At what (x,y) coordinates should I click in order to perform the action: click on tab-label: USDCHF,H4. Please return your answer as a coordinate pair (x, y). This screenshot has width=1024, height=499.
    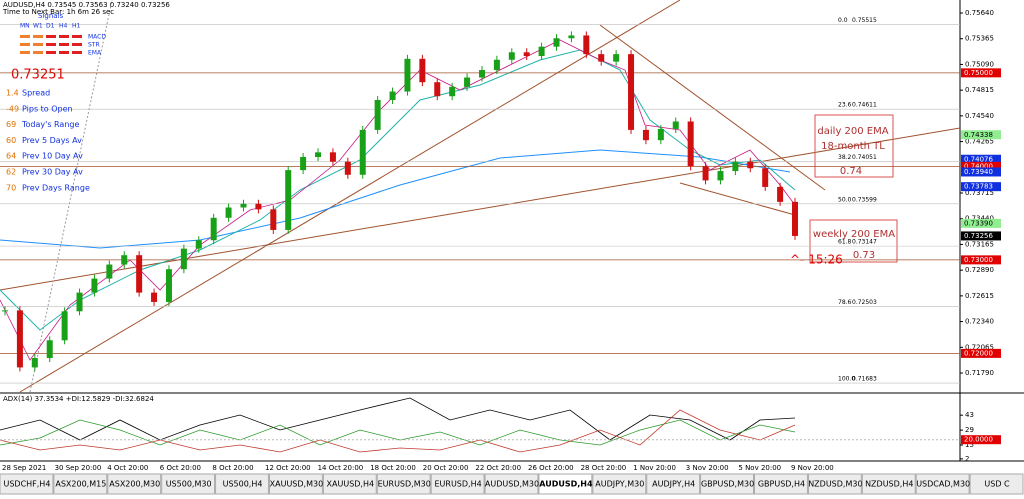
    Looking at the image, I should click on (26, 484).